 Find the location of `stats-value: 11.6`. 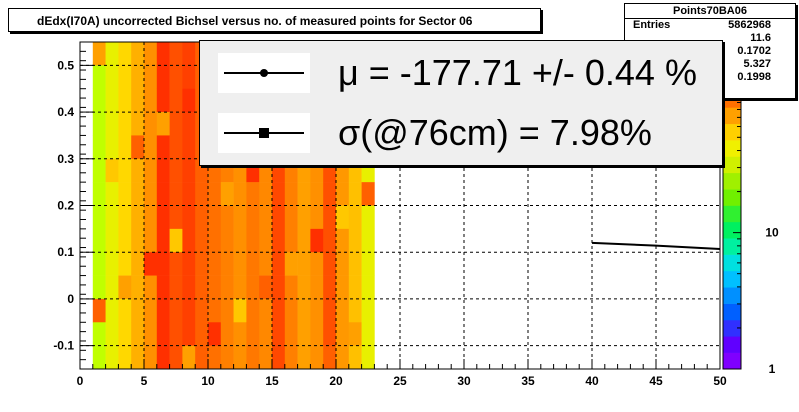

stats-value: 11.6 is located at coordinates (760, 38).